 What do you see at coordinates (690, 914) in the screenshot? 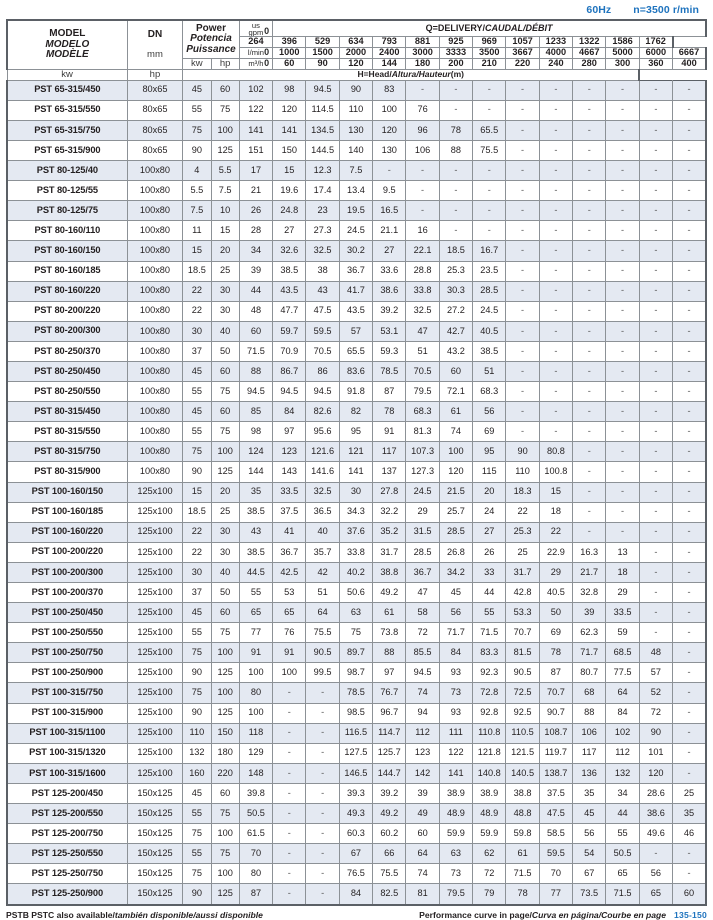
I see `footer-page-range: 135-150` at bounding box center [690, 914].